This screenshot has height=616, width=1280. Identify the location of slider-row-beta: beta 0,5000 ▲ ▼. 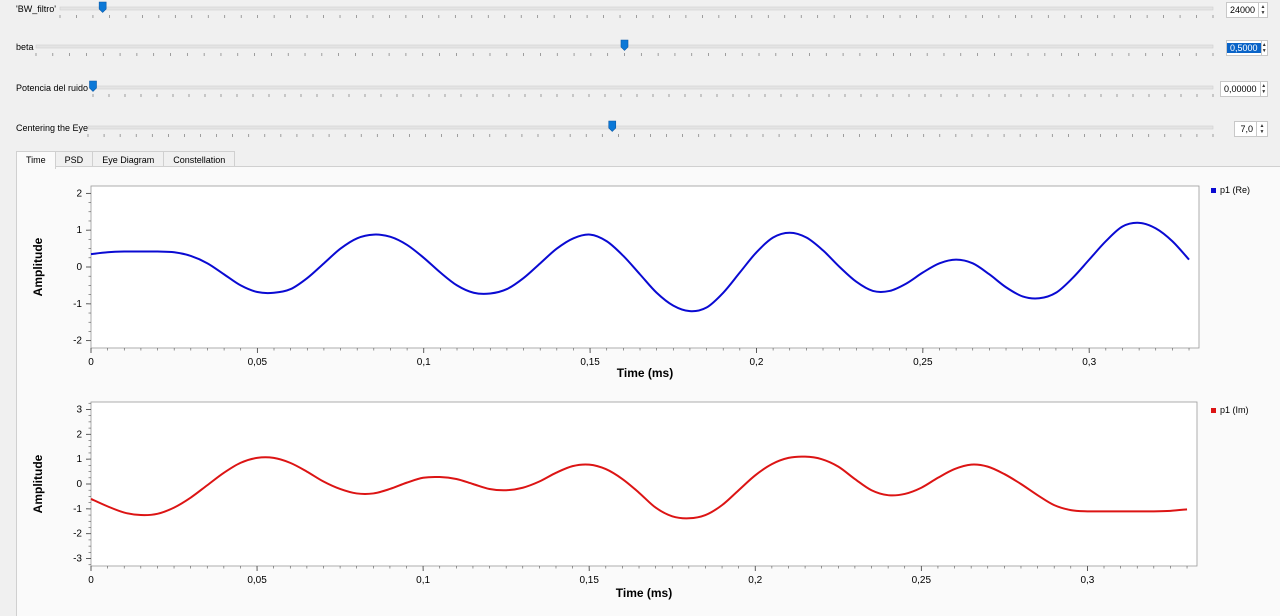
(640, 48).